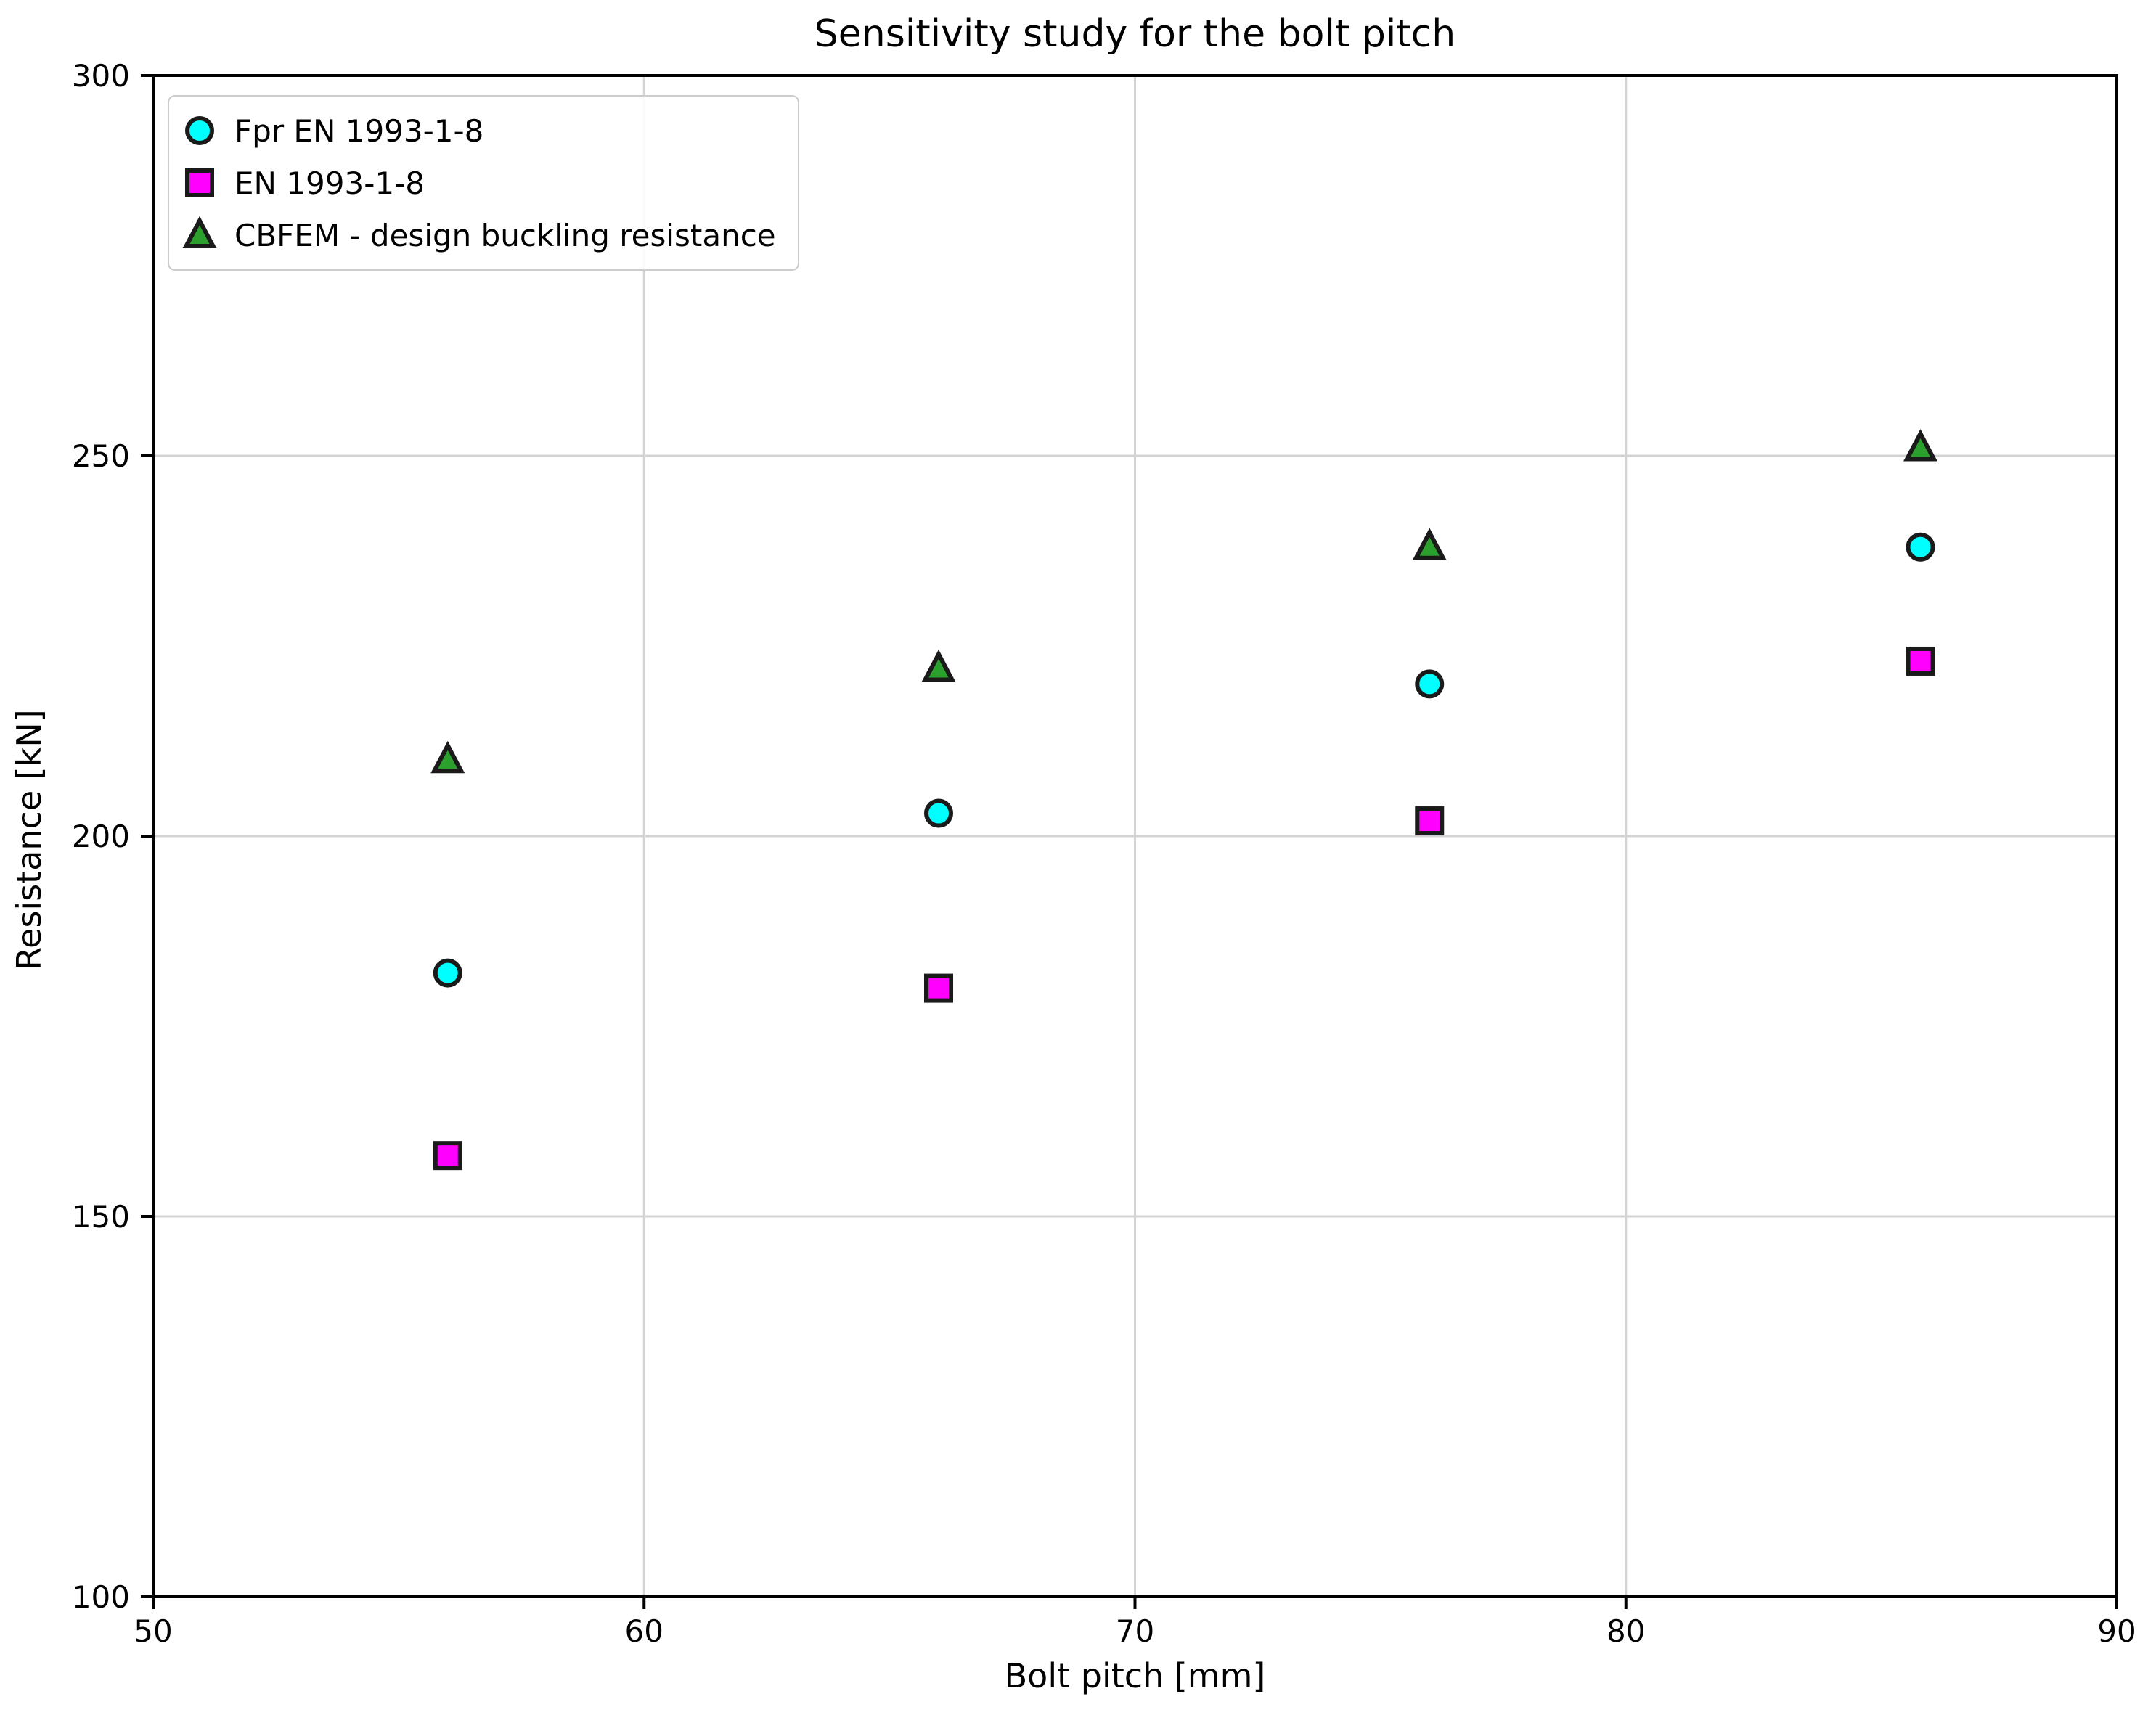  I want to click on legend-label: CBFEM - design buckling resistance, so click(505, 235).